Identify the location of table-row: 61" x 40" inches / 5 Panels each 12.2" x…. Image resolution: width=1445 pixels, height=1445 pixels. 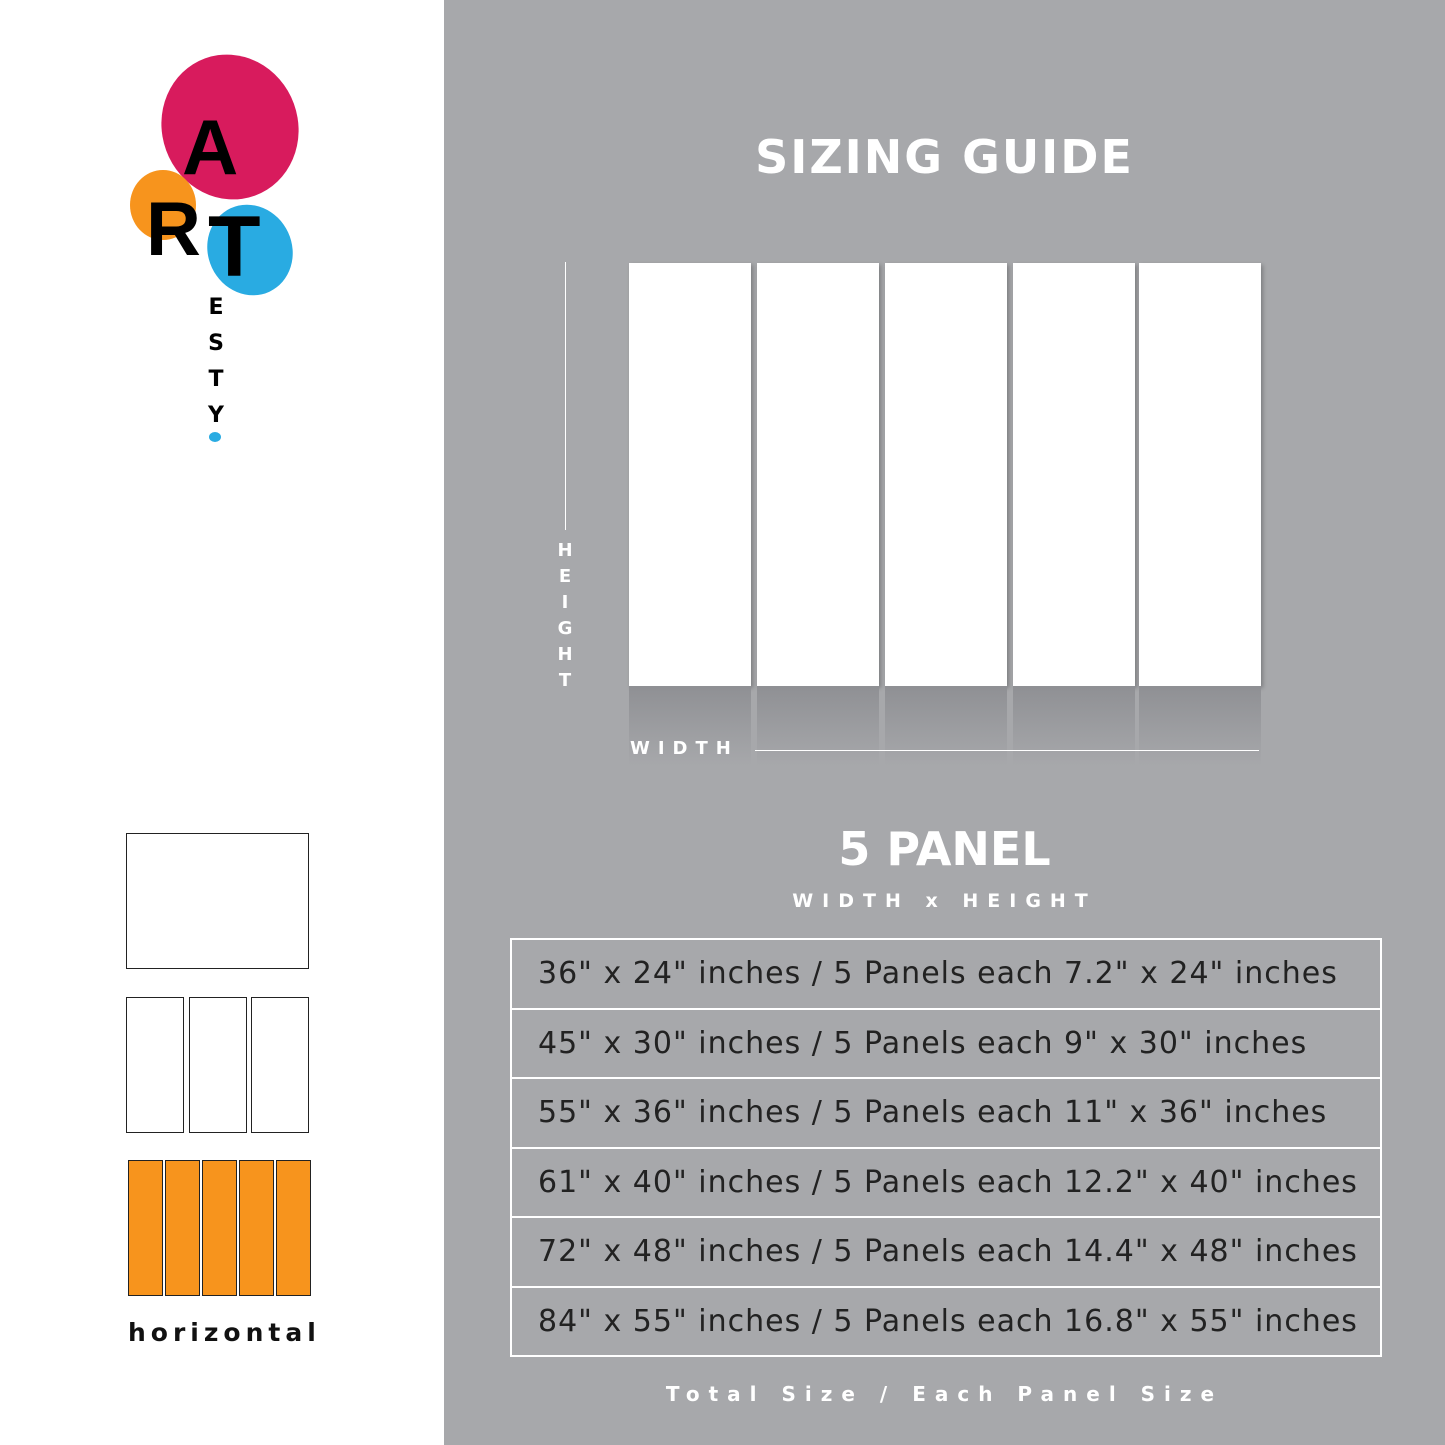
(946, 1182).